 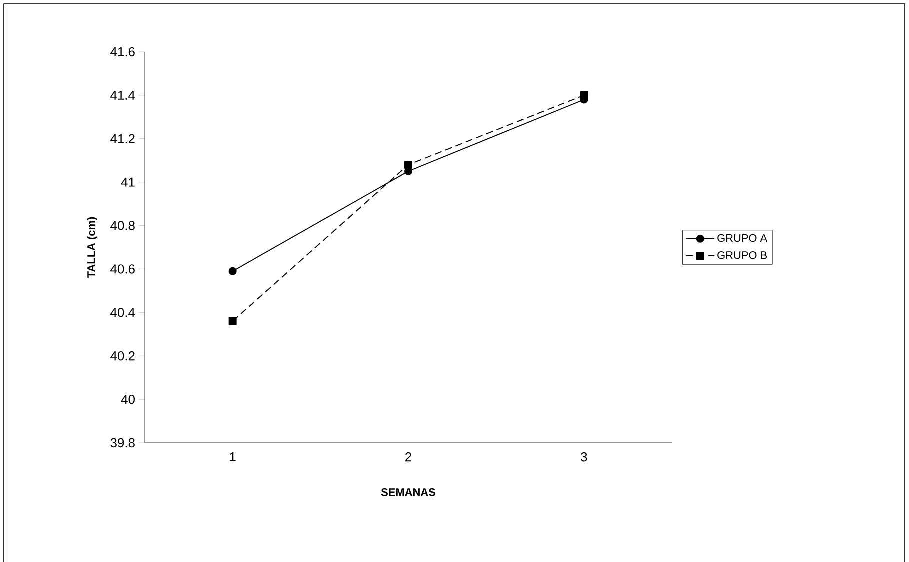 What do you see at coordinates (122, 443) in the screenshot?
I see `y-tick-label: 39.8` at bounding box center [122, 443].